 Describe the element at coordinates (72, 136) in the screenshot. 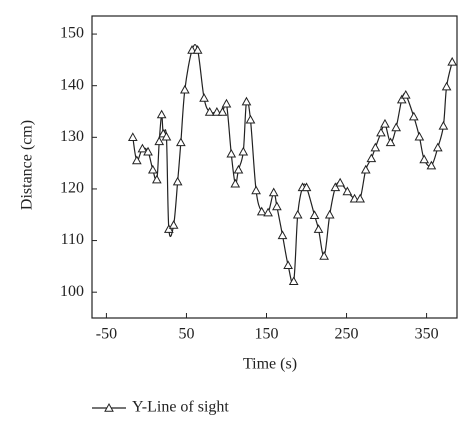

I see `y-tick-label: 130` at that location.